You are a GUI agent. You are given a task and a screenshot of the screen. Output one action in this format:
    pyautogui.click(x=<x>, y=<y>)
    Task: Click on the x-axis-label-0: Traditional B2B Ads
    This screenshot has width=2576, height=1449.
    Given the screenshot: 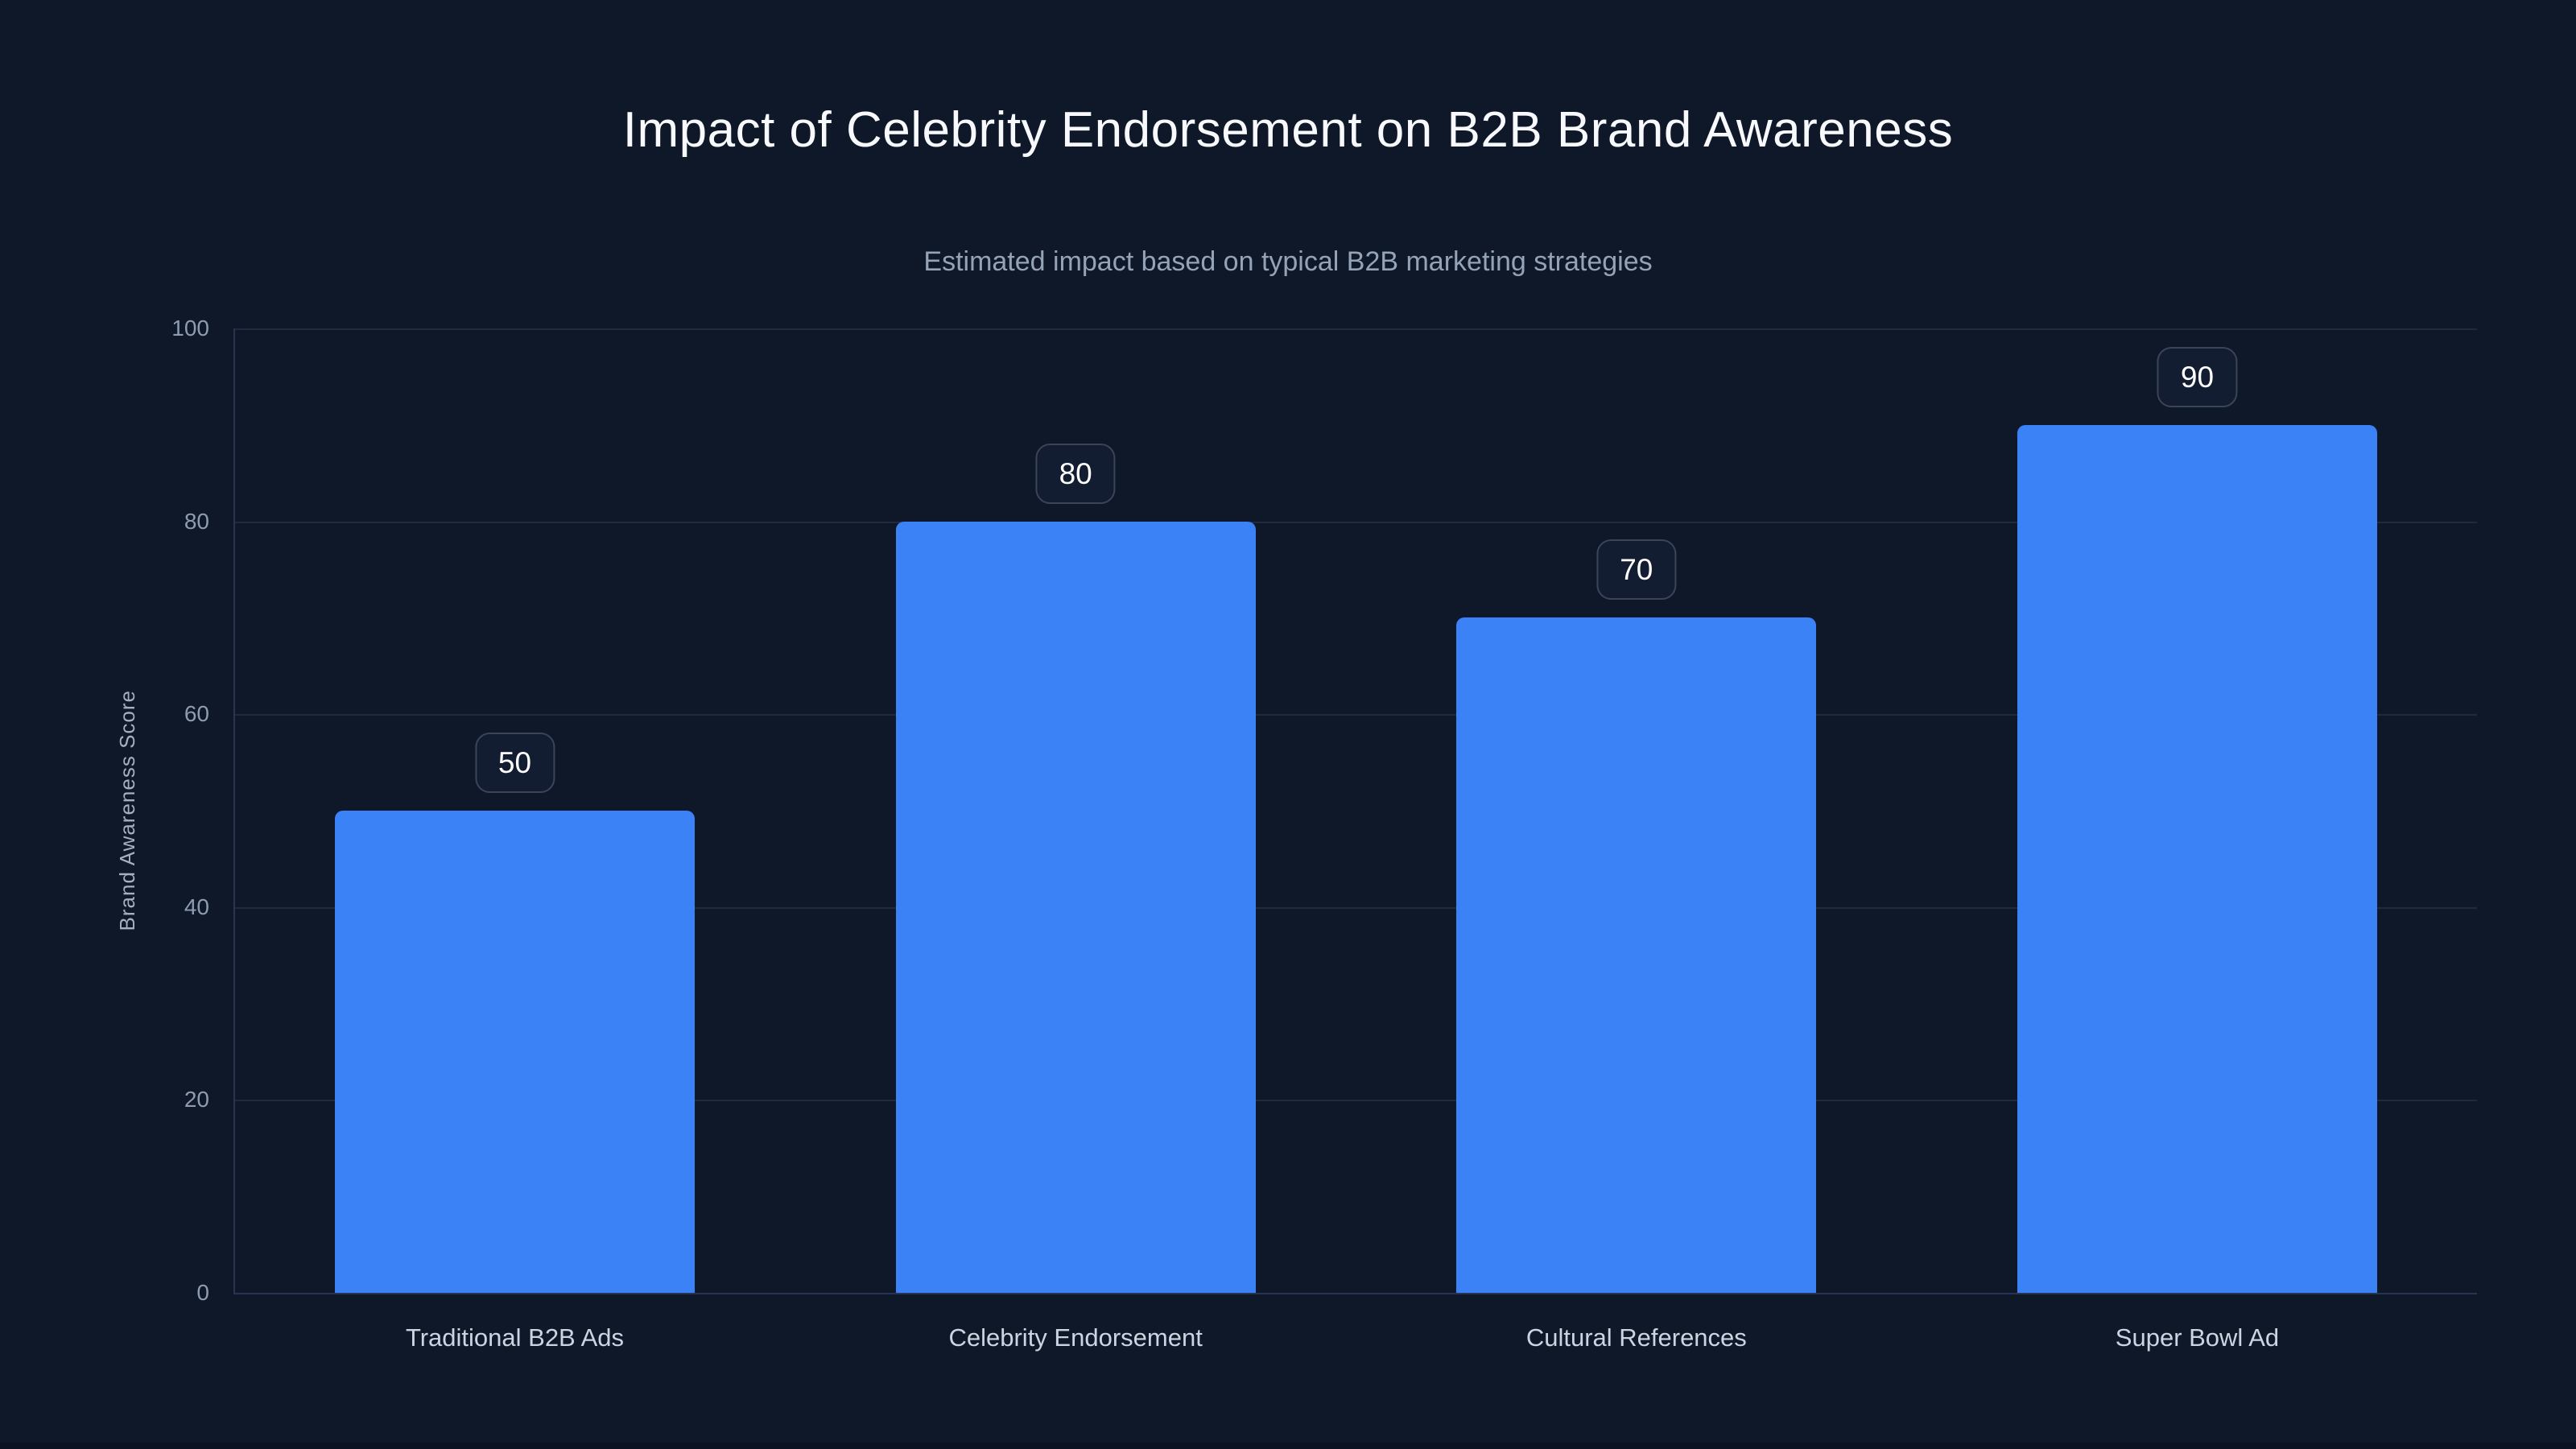 What is the action you would take?
    pyautogui.click(x=515, y=1337)
    